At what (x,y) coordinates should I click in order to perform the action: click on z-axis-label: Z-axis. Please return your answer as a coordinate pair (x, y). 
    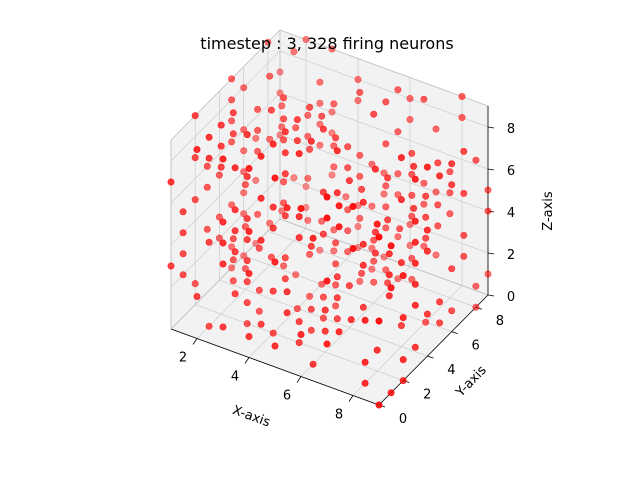
    Looking at the image, I should click on (548, 211).